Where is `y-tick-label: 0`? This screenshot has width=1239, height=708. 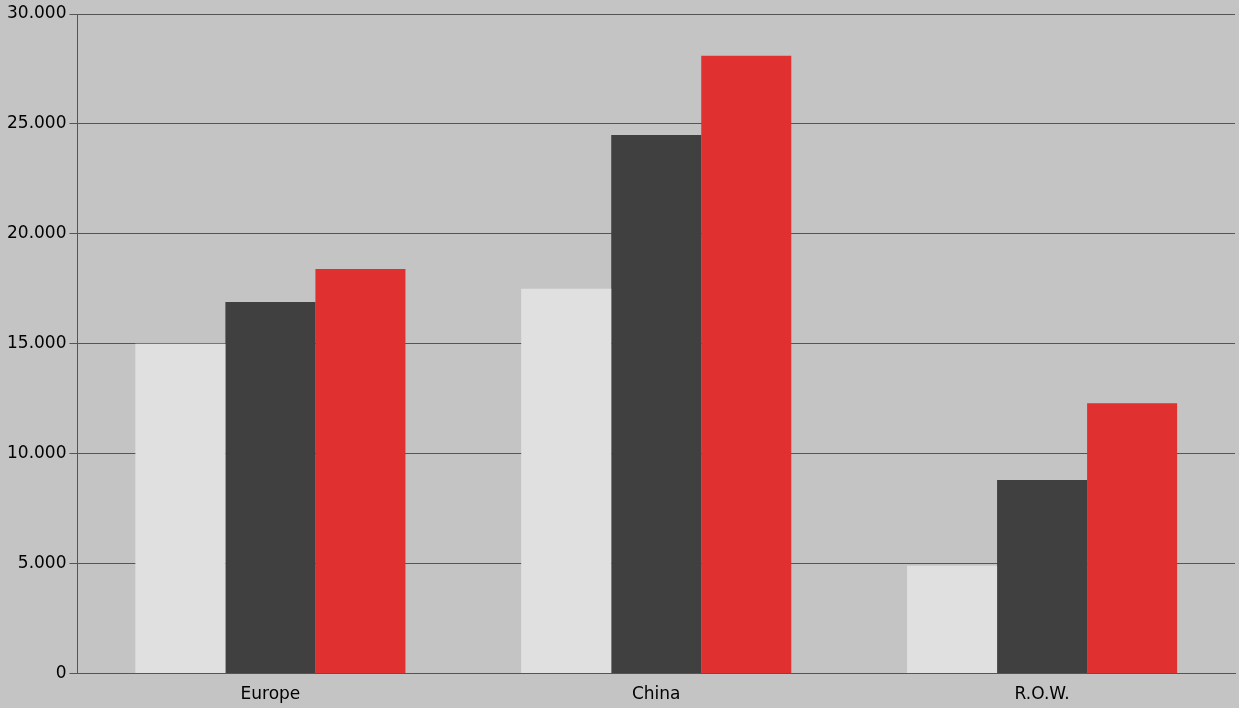
y-tick-label: 0 is located at coordinates (61, 672).